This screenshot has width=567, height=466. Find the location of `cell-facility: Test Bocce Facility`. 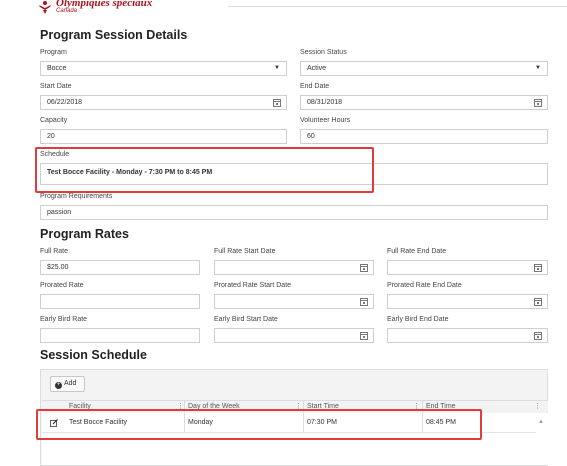

cell-facility: Test Bocce Facility is located at coordinates (98, 422).